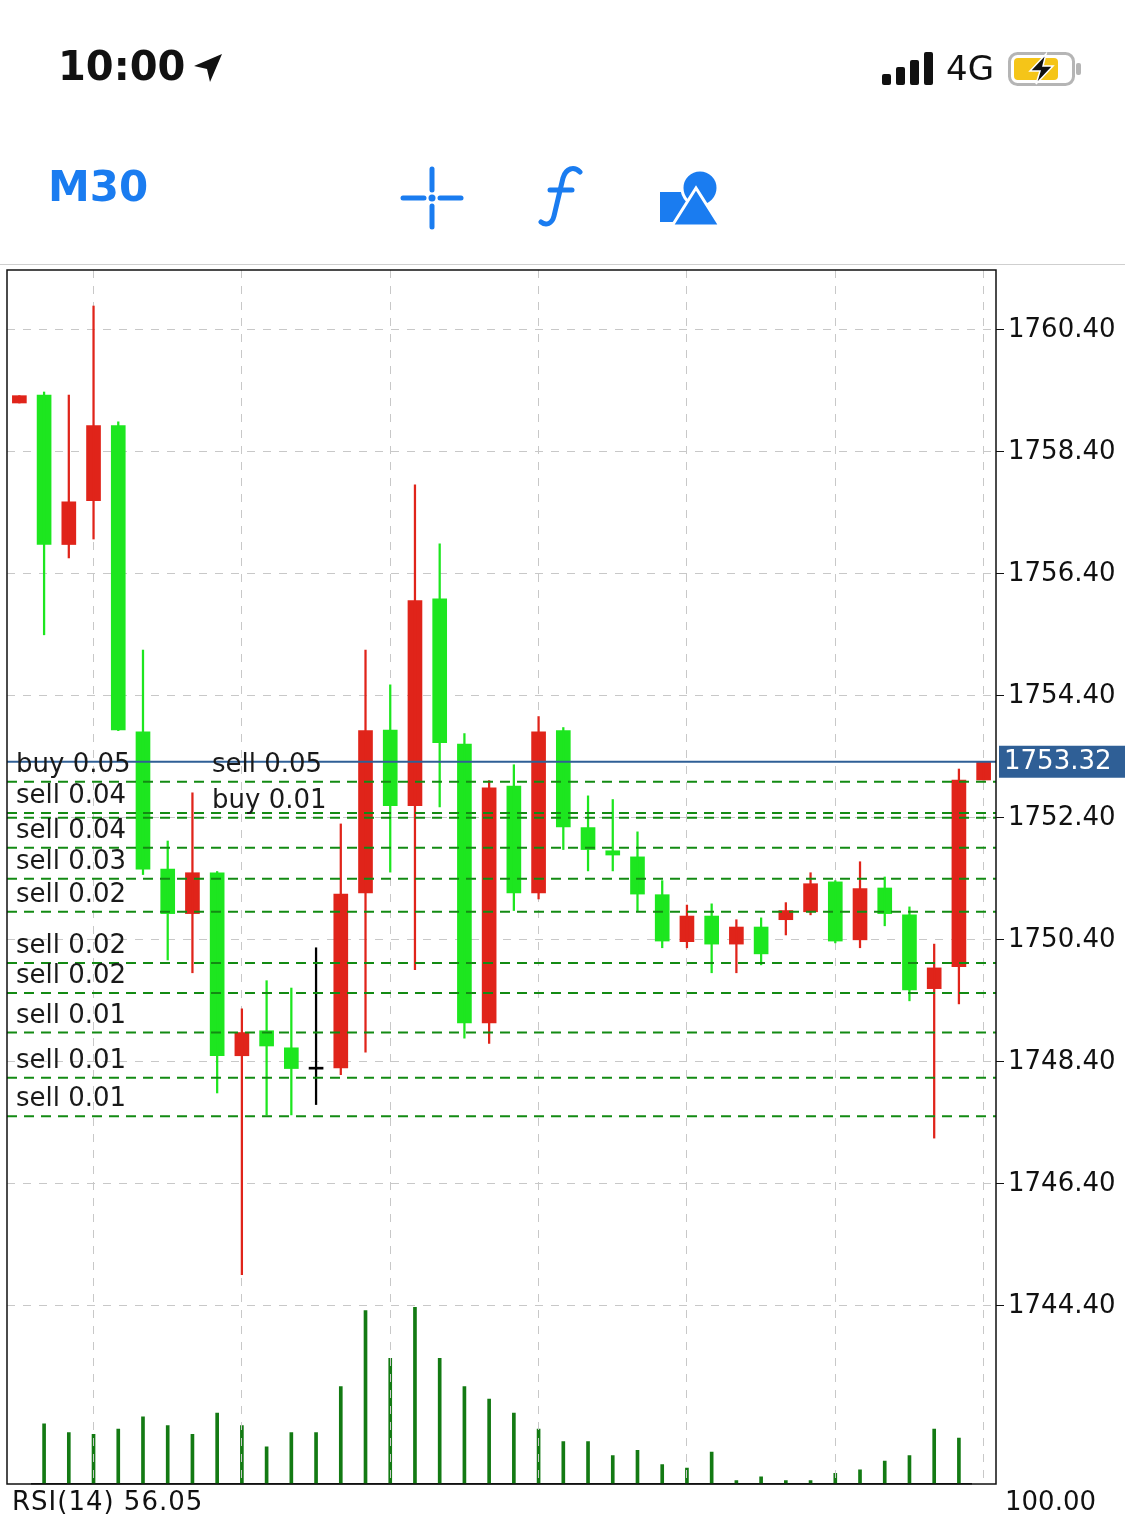 This screenshot has height=1516, width=1125. I want to click on text: RSI(14) 56.05, so click(108, 1501).